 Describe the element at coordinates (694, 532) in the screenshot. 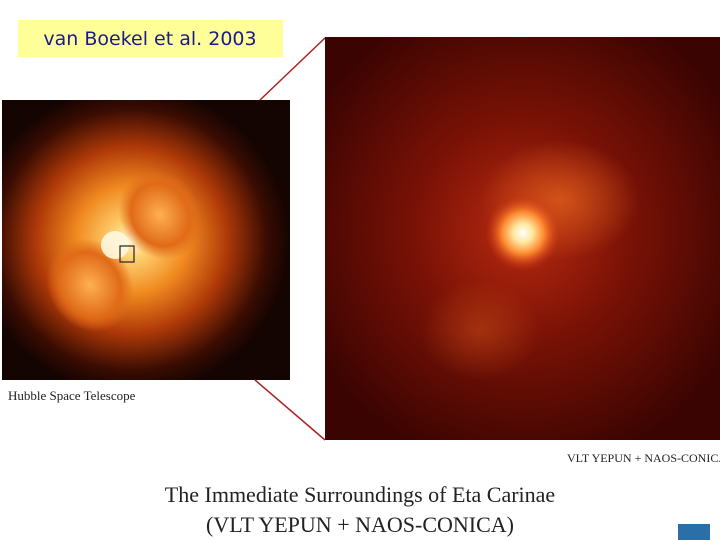

I see `logo` at that location.